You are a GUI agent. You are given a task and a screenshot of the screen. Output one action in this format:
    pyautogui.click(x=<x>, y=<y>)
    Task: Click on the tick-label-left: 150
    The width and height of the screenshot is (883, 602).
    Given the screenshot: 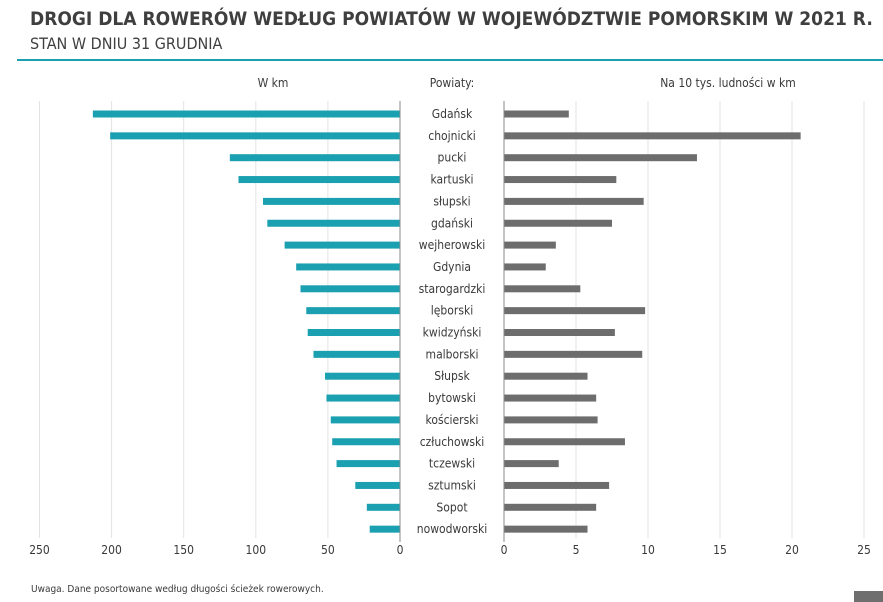 What is the action you would take?
    pyautogui.click(x=183, y=550)
    